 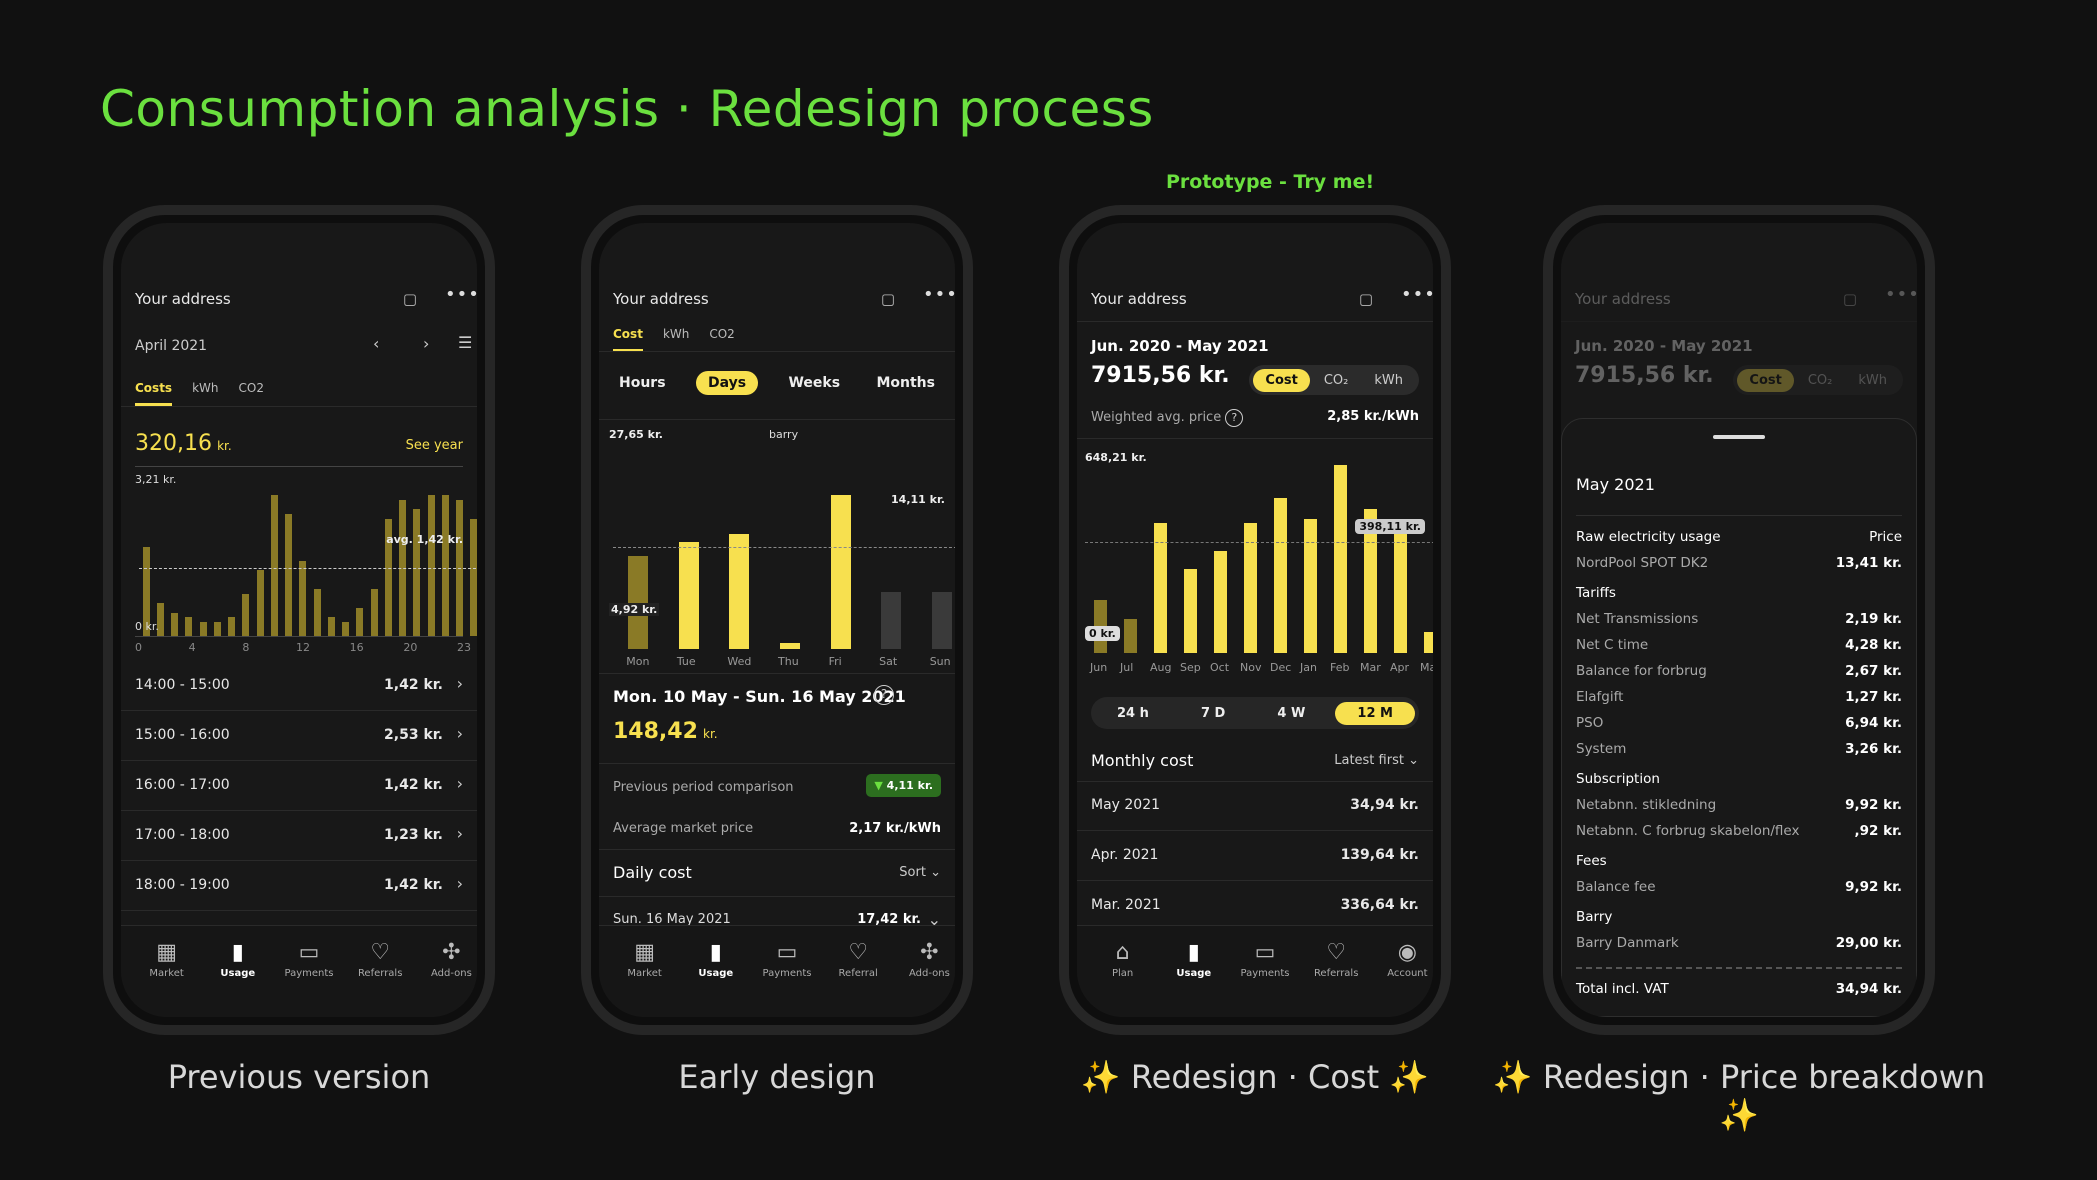 I want to click on top-label: 27,65 kr., so click(x=636, y=434).